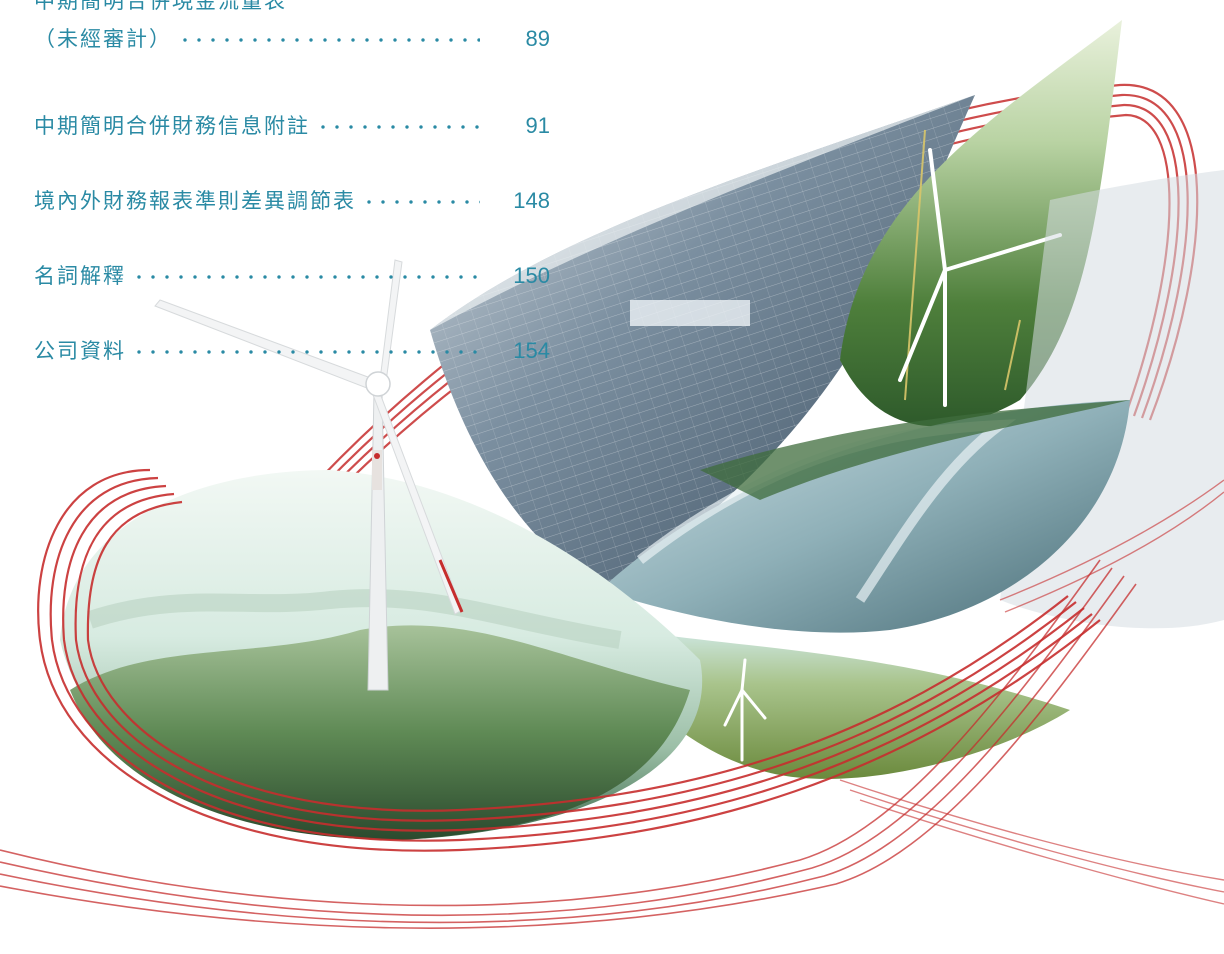  Describe the element at coordinates (531, 275) in the screenshot. I see `toc-entry-page: 150` at that location.